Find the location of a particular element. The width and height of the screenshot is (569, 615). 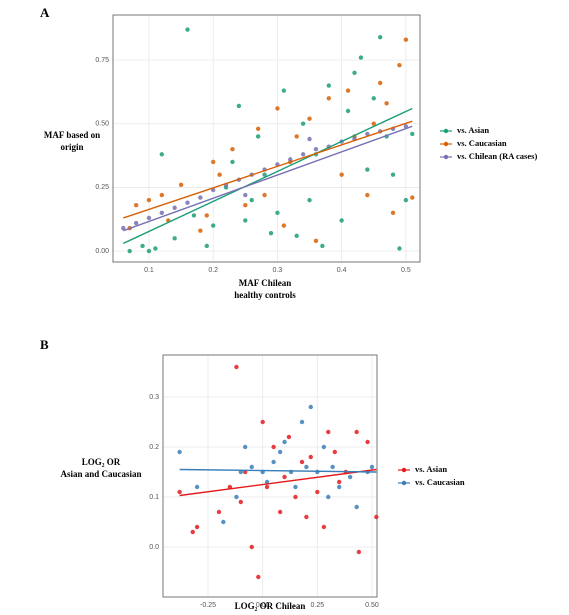

y-axis-label: Asian and Caucasian is located at coordinates (100, 474).